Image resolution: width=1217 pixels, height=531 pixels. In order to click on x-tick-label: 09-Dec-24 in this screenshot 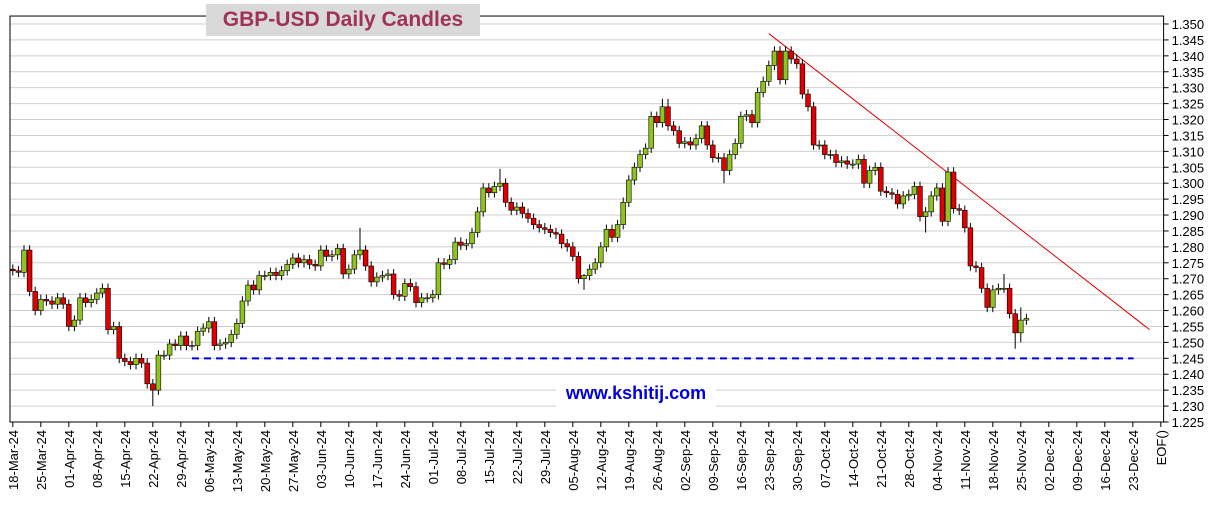, I will do `click(1077, 460)`.